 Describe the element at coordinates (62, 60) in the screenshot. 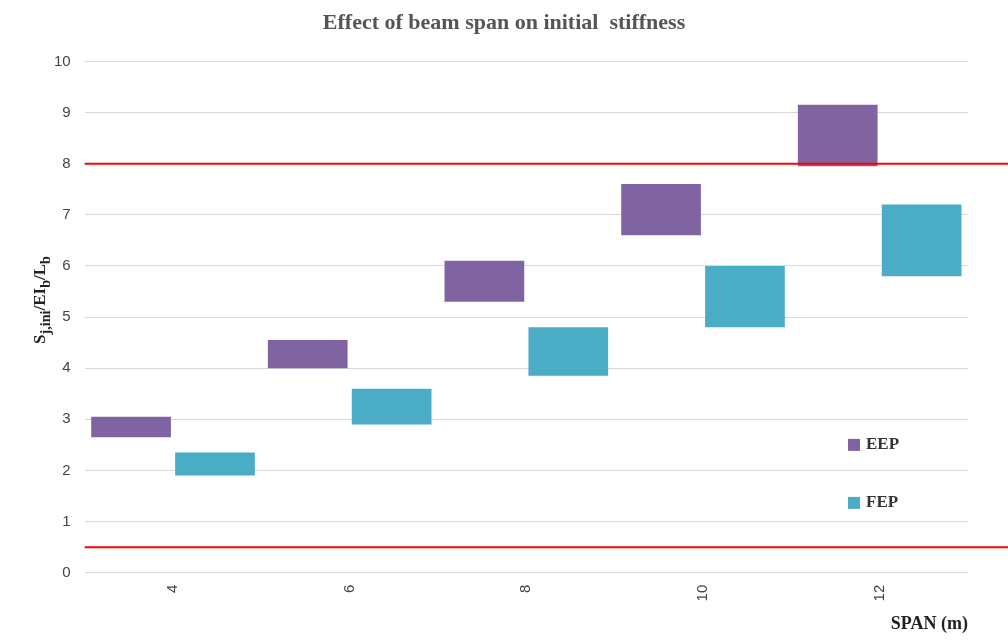

I see `y-tick-label: 10` at that location.